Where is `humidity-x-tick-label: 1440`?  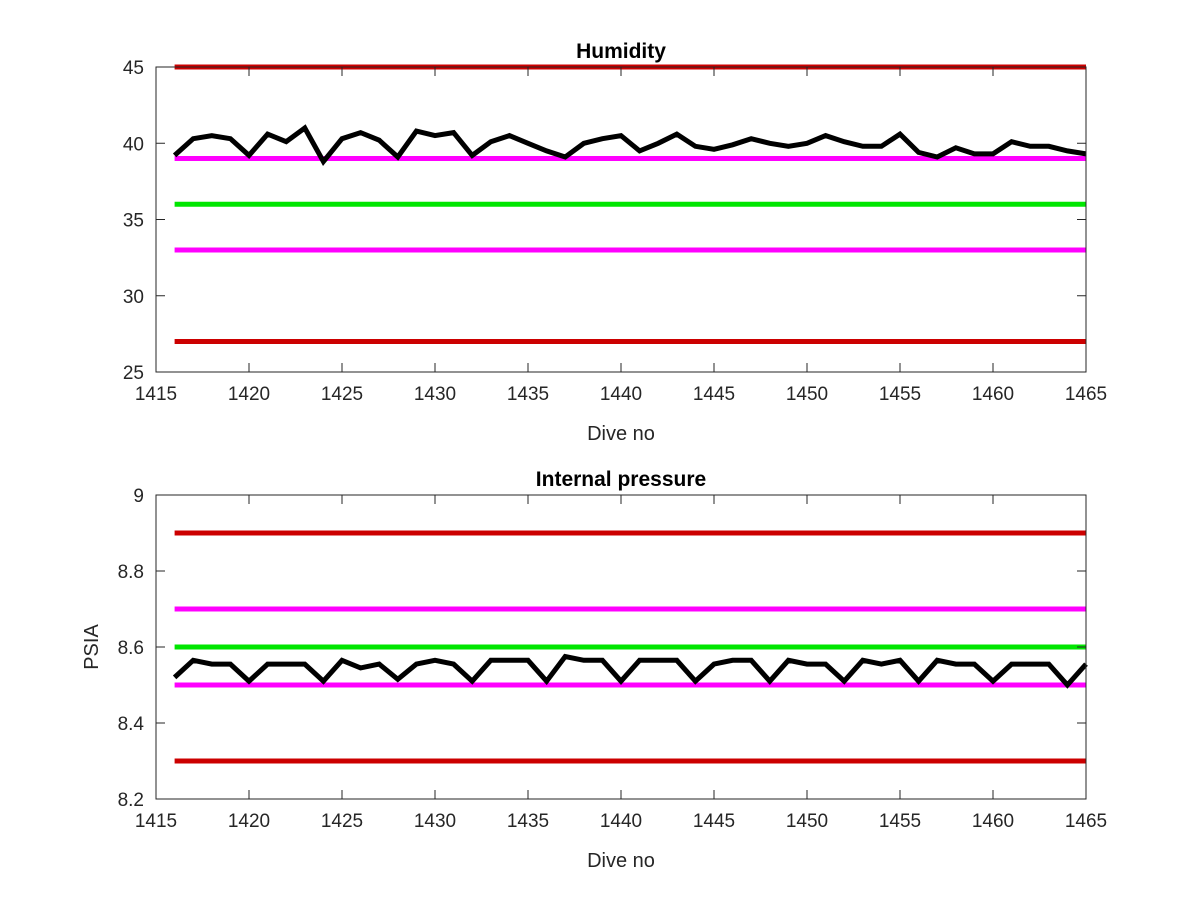
humidity-x-tick-label: 1440 is located at coordinates (621, 394).